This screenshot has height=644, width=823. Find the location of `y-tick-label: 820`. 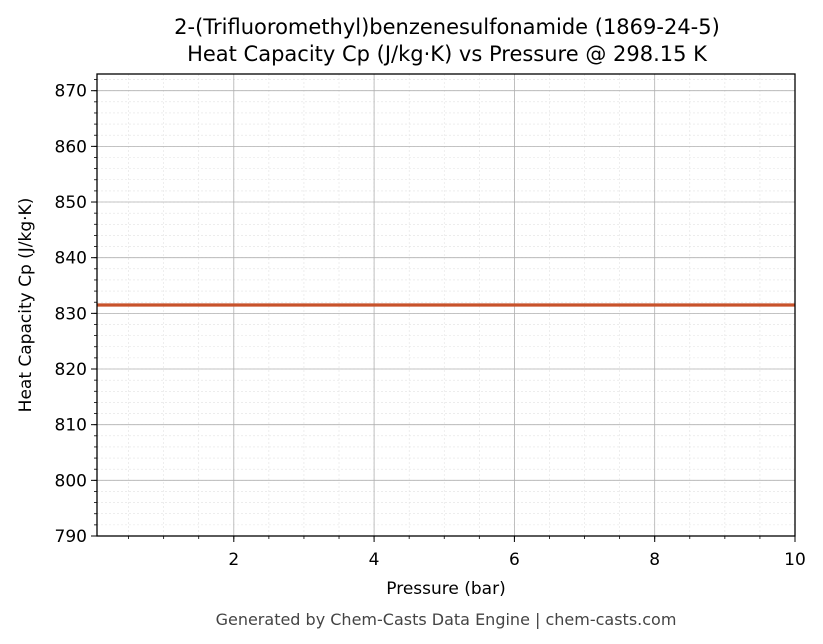

y-tick-label: 820 is located at coordinates (71, 370).